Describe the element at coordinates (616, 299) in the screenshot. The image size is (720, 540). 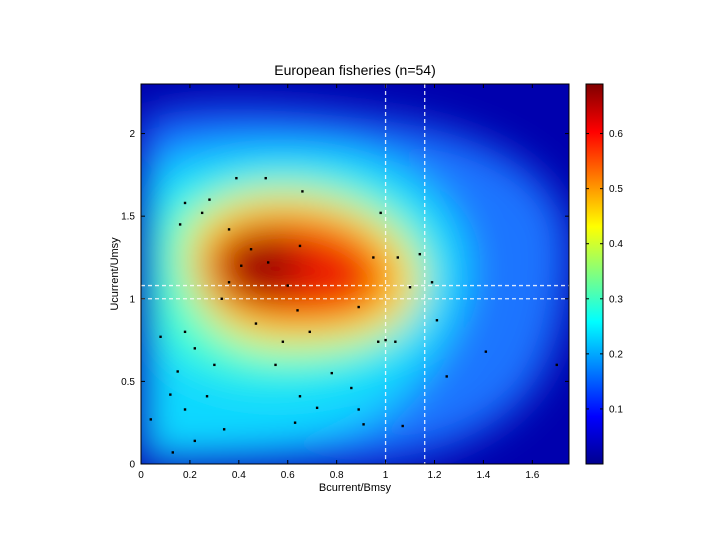
I see `colorbar-tick-label-2: 0.3` at that location.